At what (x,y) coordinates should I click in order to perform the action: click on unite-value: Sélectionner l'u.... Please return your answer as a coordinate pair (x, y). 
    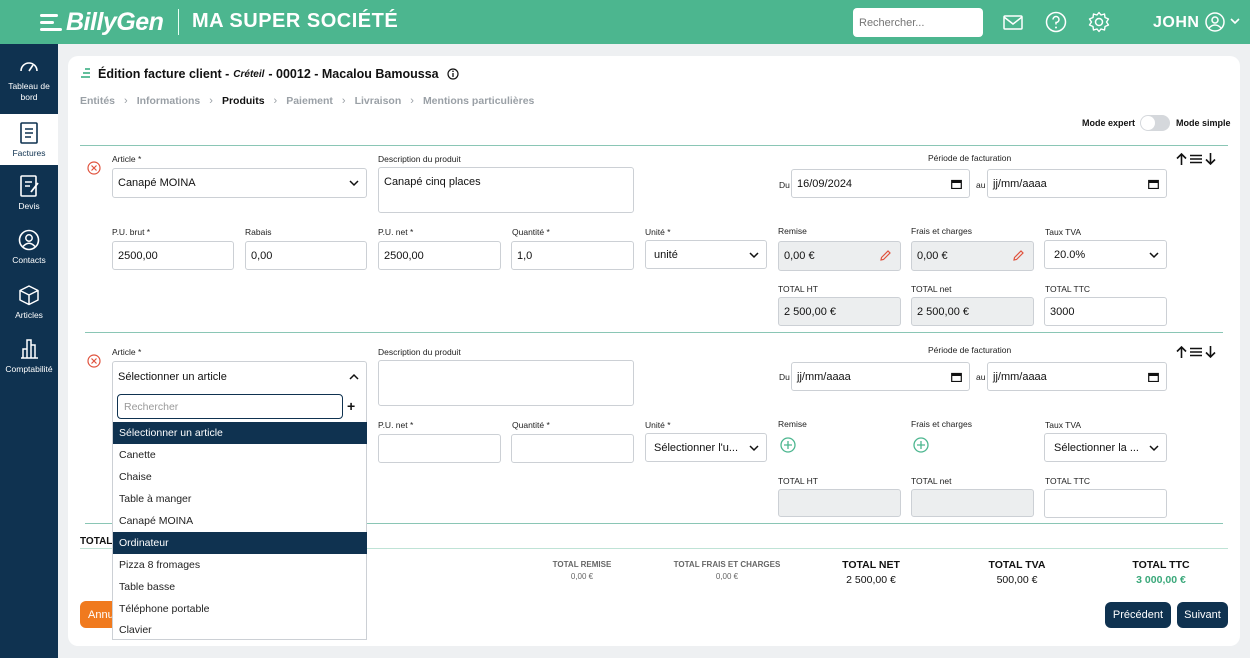
    Looking at the image, I should click on (696, 447).